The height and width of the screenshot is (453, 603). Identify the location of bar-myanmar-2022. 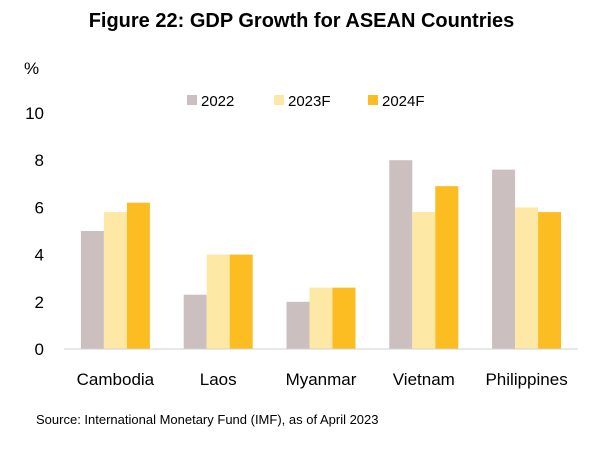
(298, 325).